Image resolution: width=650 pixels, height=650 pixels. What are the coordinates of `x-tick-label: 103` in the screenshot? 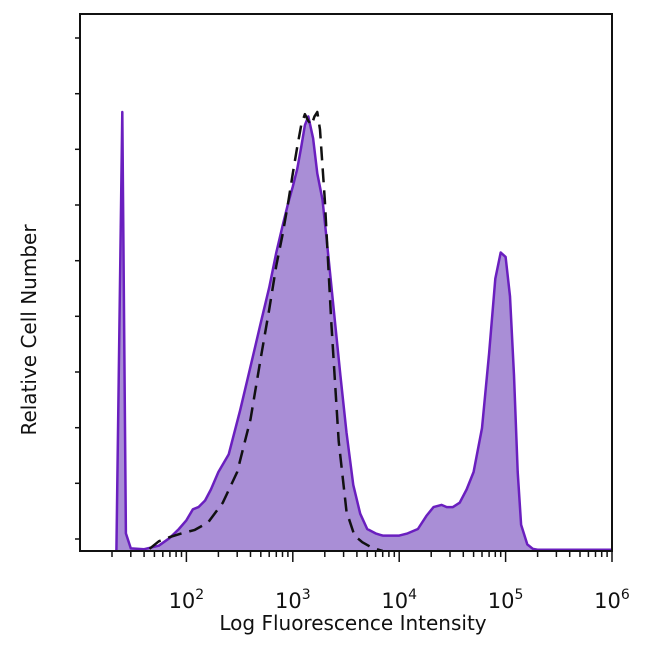 It's located at (293, 600).